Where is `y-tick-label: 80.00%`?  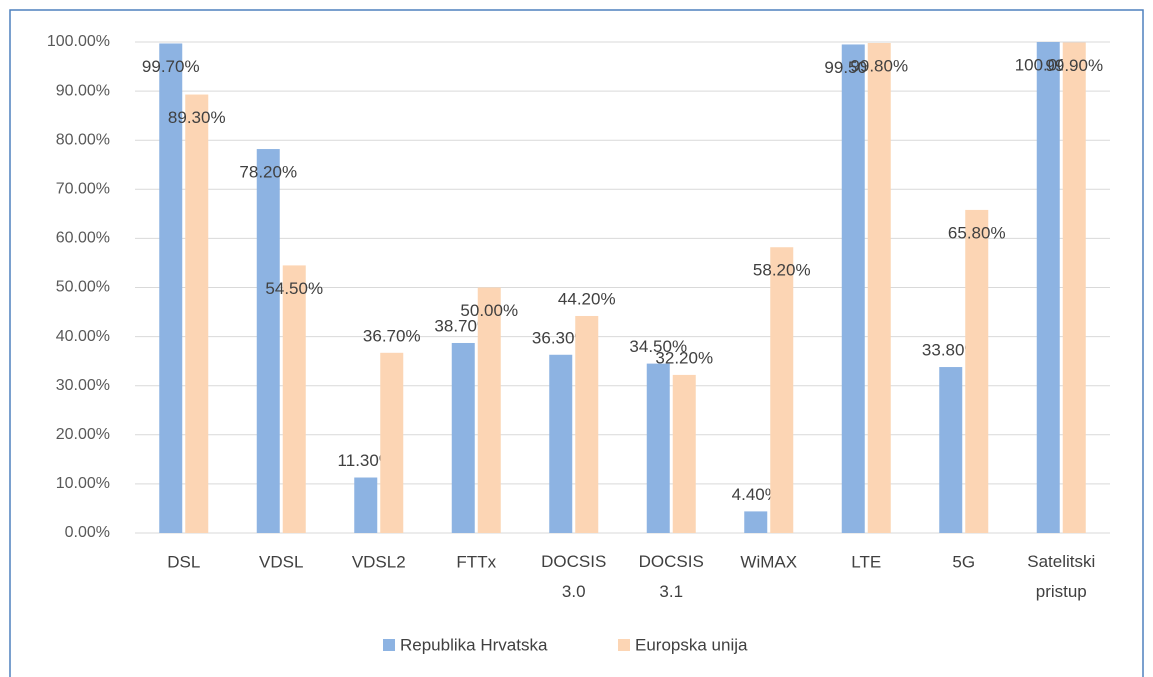
y-tick-label: 80.00% is located at coordinates (83, 139).